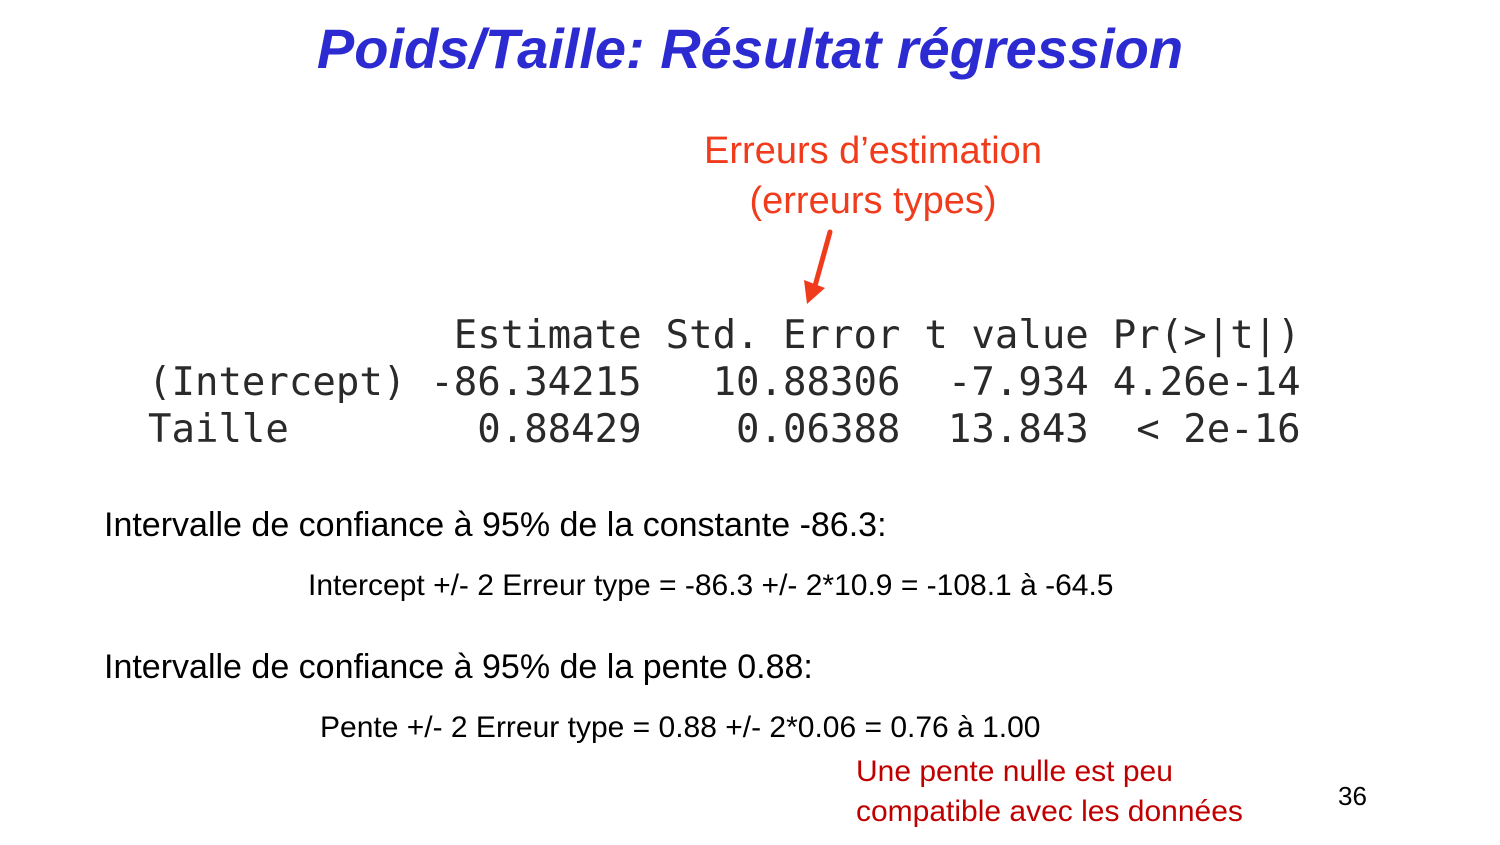 The height and width of the screenshot is (845, 1500). I want to click on row-label: (Intercept), so click(277, 382).